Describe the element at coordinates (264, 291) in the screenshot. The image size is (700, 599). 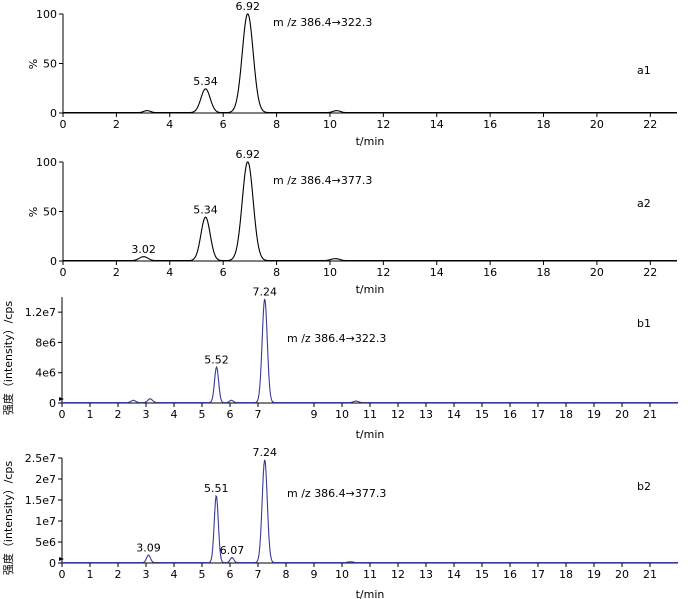
I see `peak-retention-label: 7.24` at that location.